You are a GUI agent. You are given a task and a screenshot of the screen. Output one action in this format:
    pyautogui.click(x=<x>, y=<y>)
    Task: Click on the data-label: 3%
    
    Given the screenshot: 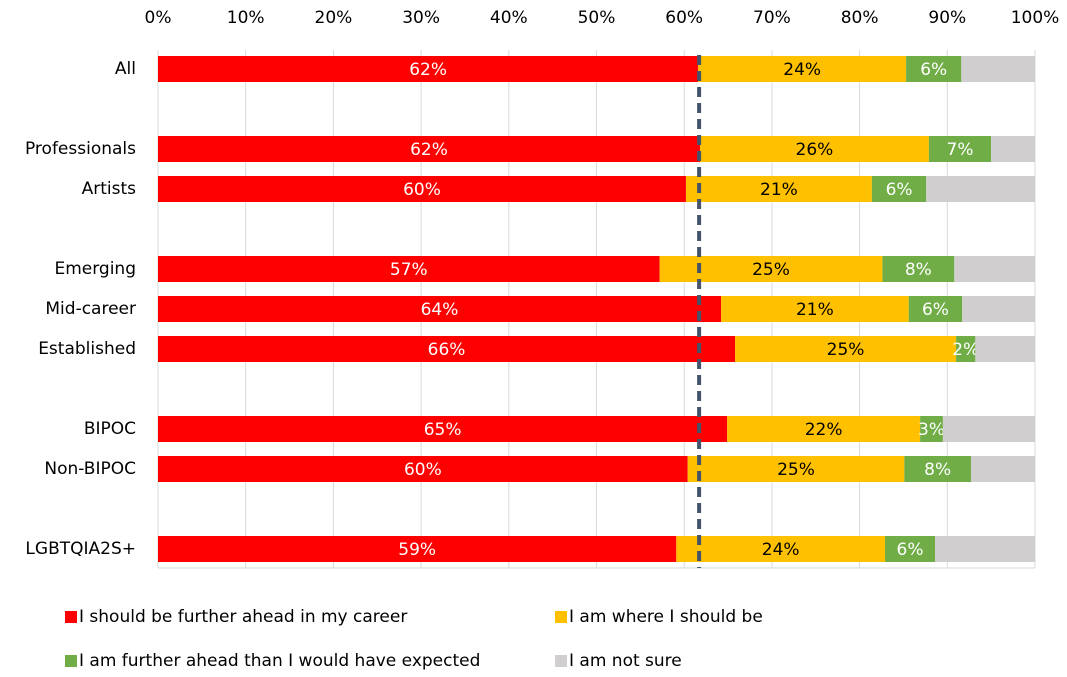 What is the action you would take?
    pyautogui.click(x=931, y=430)
    